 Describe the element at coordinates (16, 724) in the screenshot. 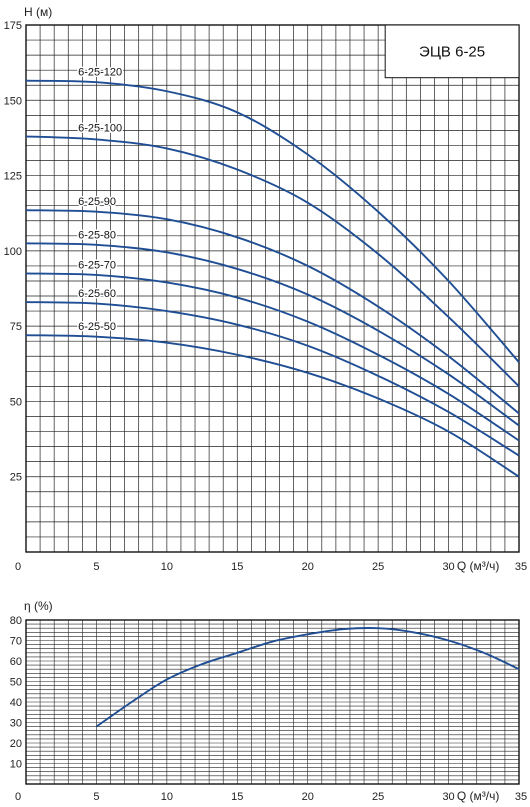

I see `efficiency-y-tick-label: 30` at that location.